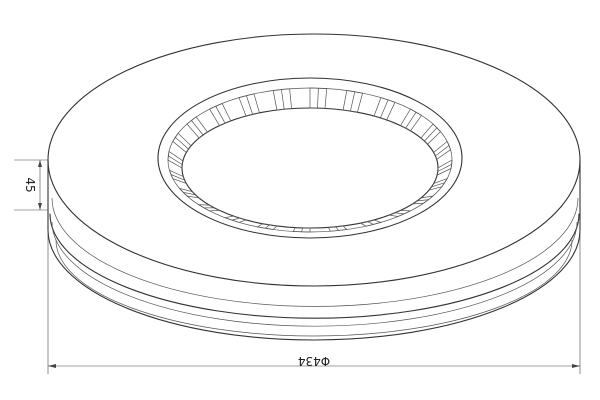 The image size is (600, 400). I want to click on diameter-arrow-left, so click(52, 366).